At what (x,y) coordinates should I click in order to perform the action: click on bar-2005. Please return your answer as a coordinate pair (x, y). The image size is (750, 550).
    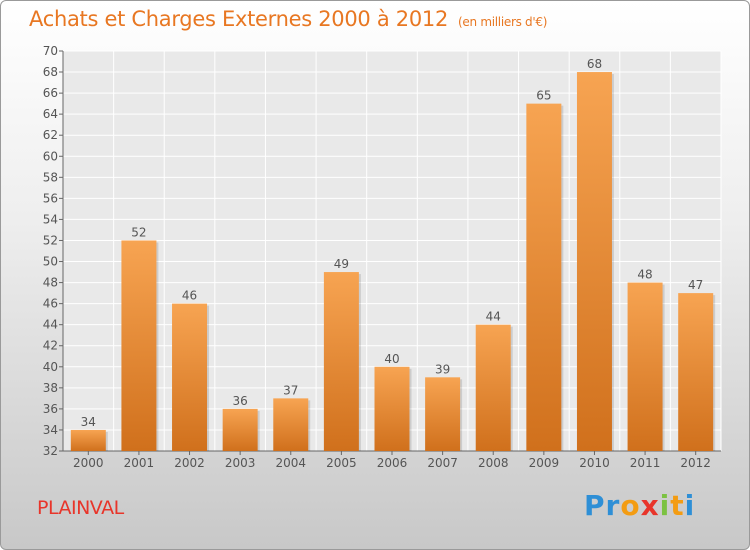
    Looking at the image, I should click on (341, 361).